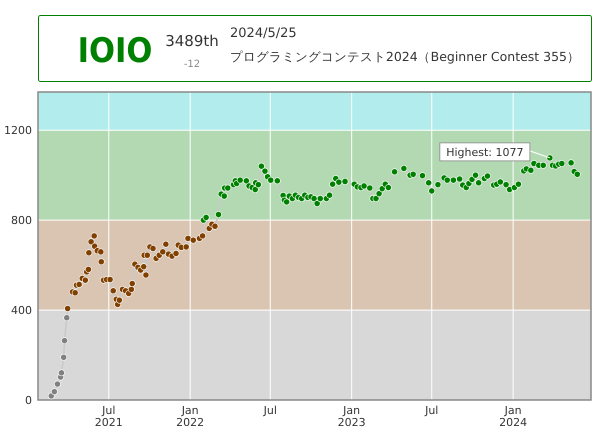 The width and height of the screenshot is (597, 428). Describe the element at coordinates (192, 41) in the screenshot. I see `text: 3489th` at that location.